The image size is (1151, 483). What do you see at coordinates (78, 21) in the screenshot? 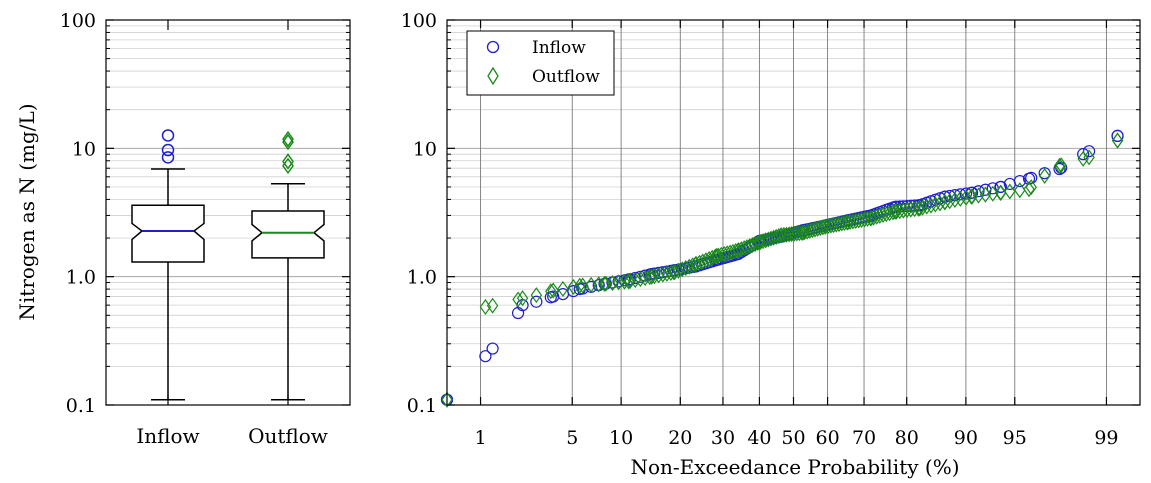
I see `boxplot-y-tick-label: 100` at bounding box center [78, 21].